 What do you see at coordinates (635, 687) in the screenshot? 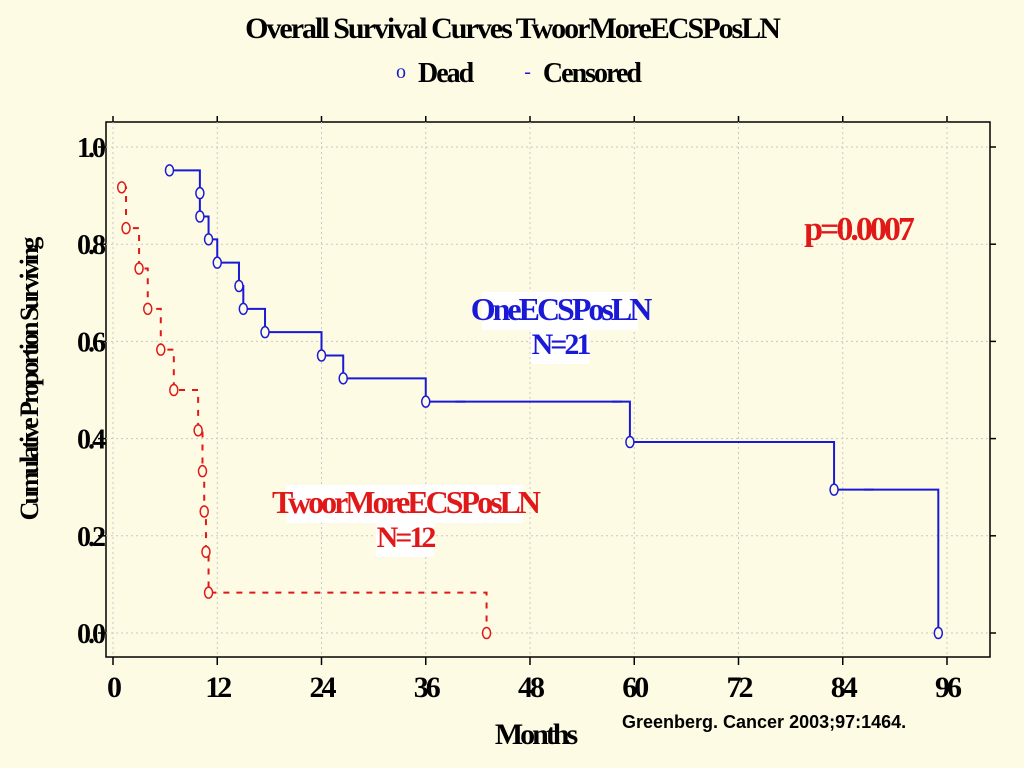
I see `x-tick-label: 60` at bounding box center [635, 687].